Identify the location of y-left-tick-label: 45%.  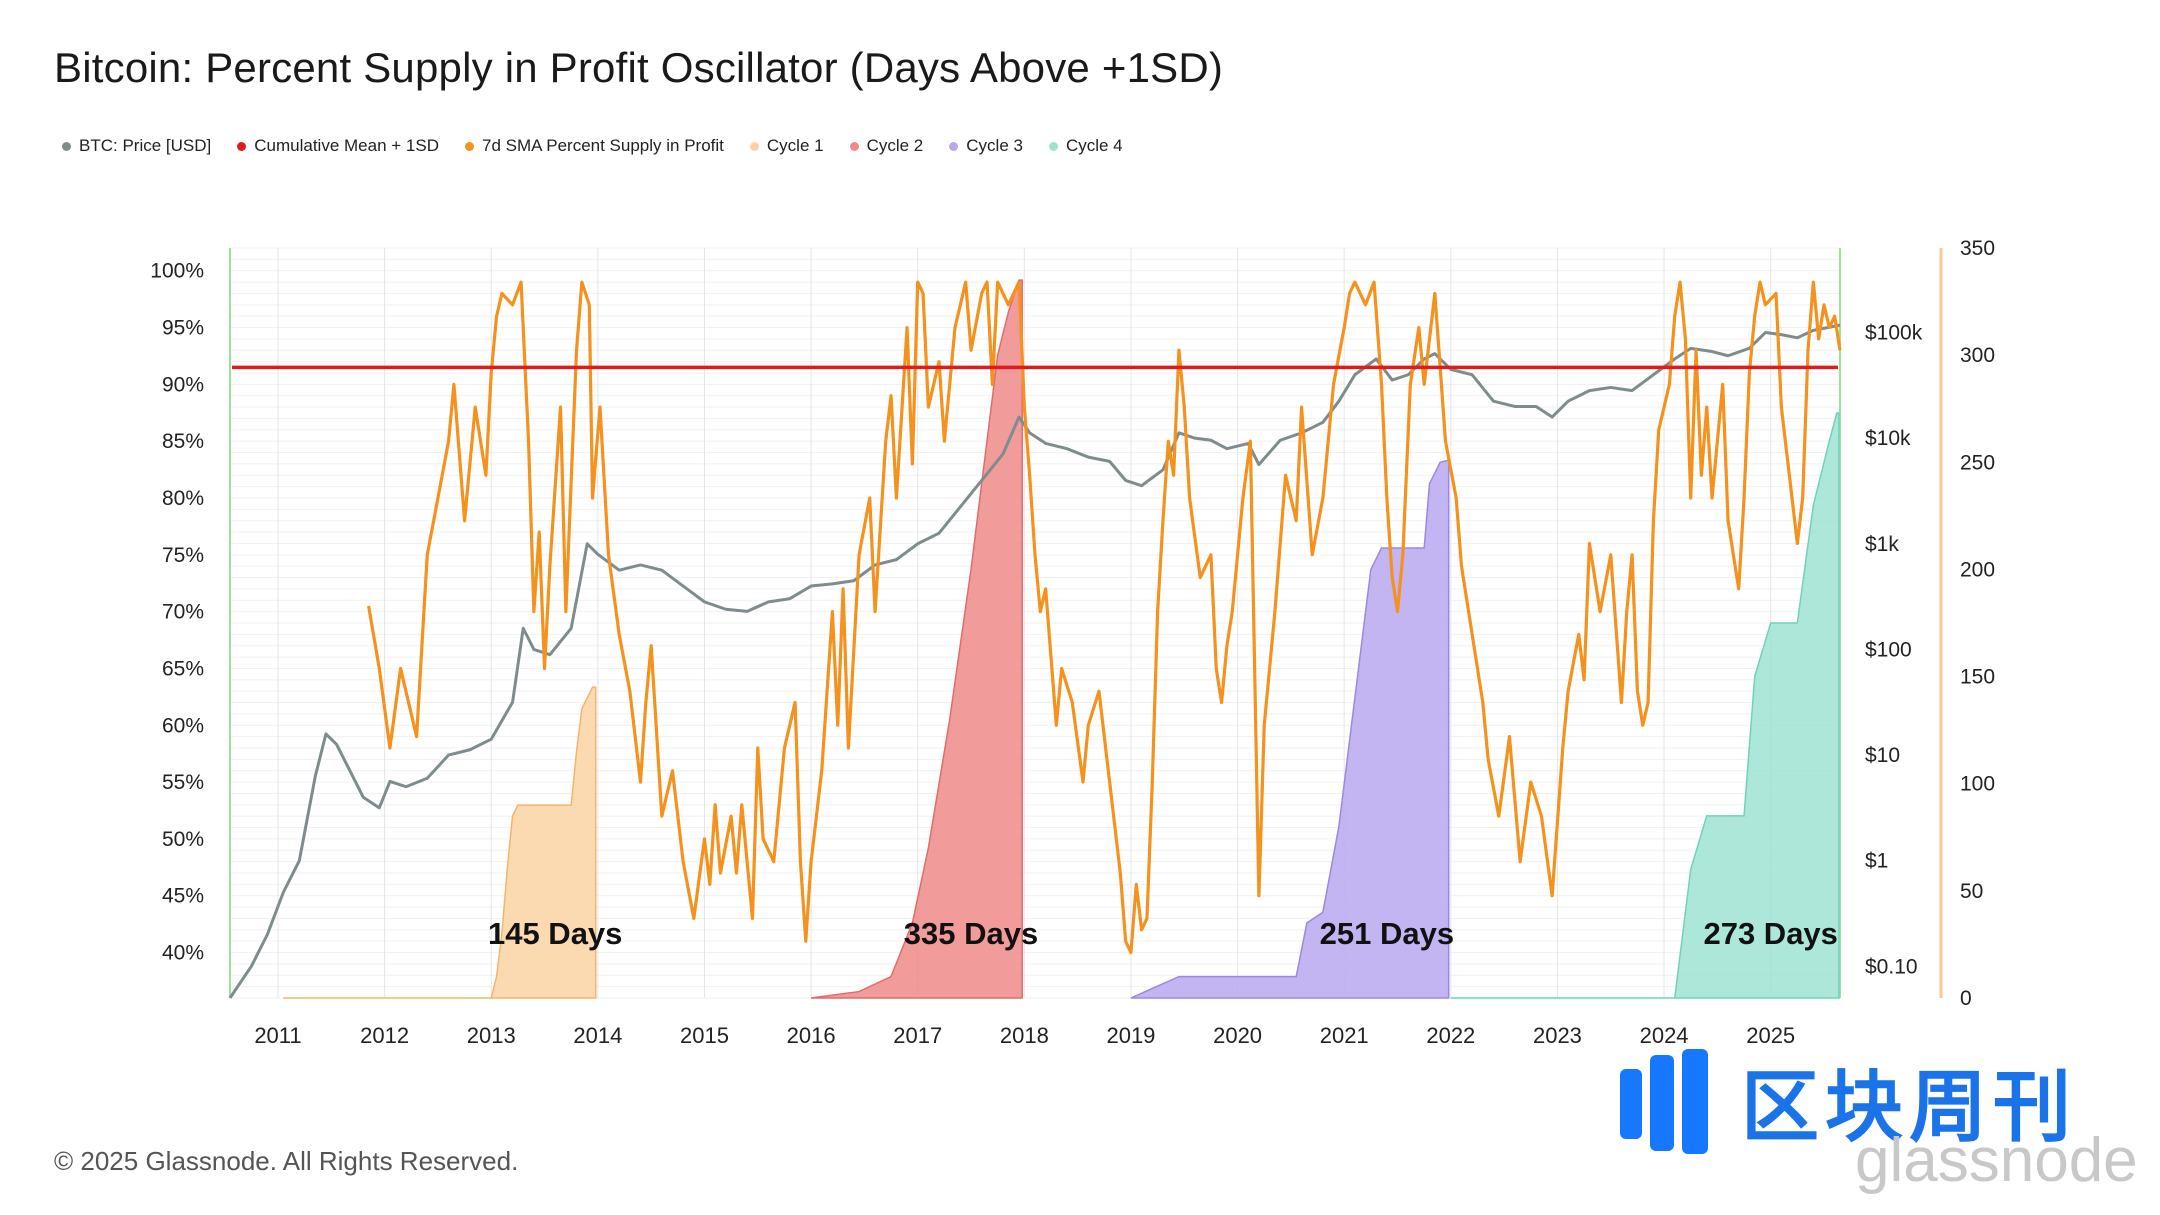
(183, 896).